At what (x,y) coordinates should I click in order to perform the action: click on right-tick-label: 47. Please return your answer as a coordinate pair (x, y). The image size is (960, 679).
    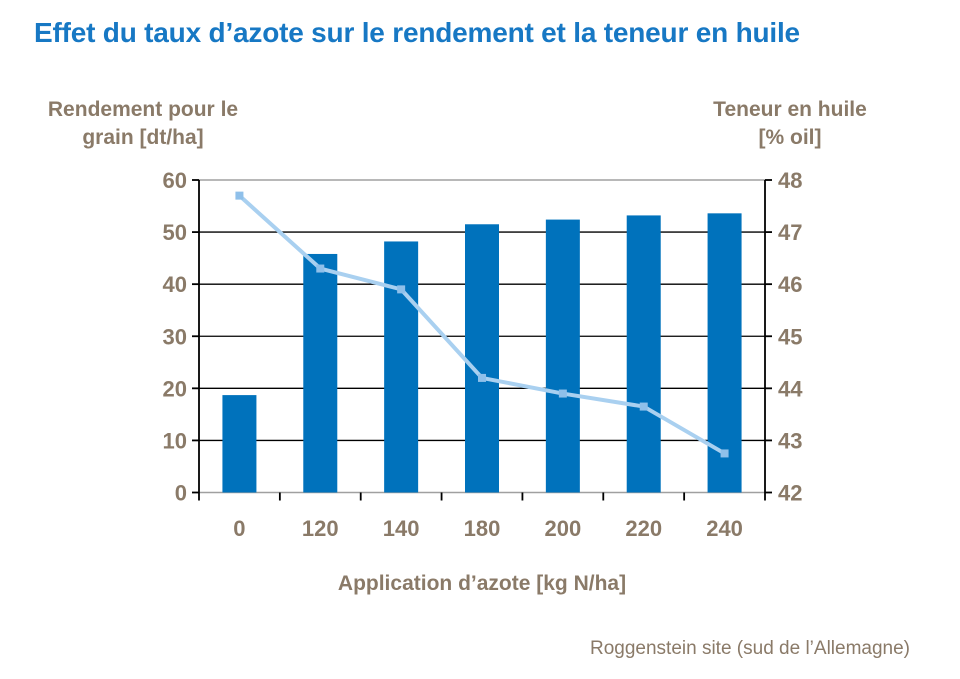
    Looking at the image, I should click on (790, 232).